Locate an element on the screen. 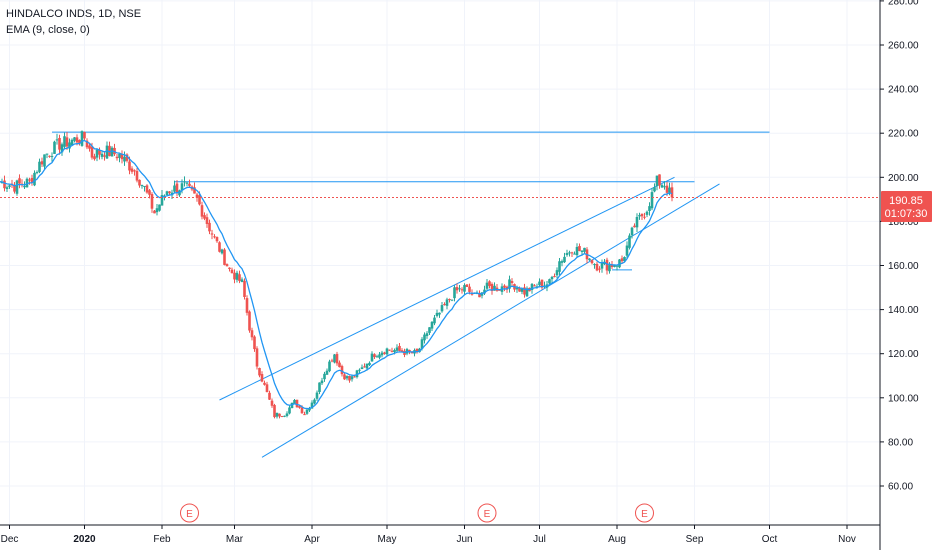 Image resolution: width=932 pixels, height=550 pixels. y-tick-label: 200.00 is located at coordinates (903, 178).